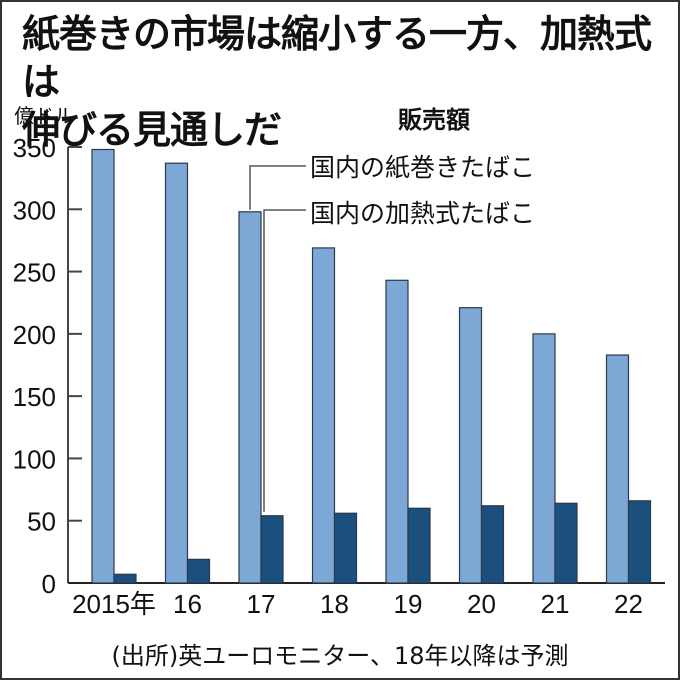 This screenshot has width=680, height=680. Describe the element at coordinates (261, 604) in the screenshot. I see `x-tick-label: 17` at that location.